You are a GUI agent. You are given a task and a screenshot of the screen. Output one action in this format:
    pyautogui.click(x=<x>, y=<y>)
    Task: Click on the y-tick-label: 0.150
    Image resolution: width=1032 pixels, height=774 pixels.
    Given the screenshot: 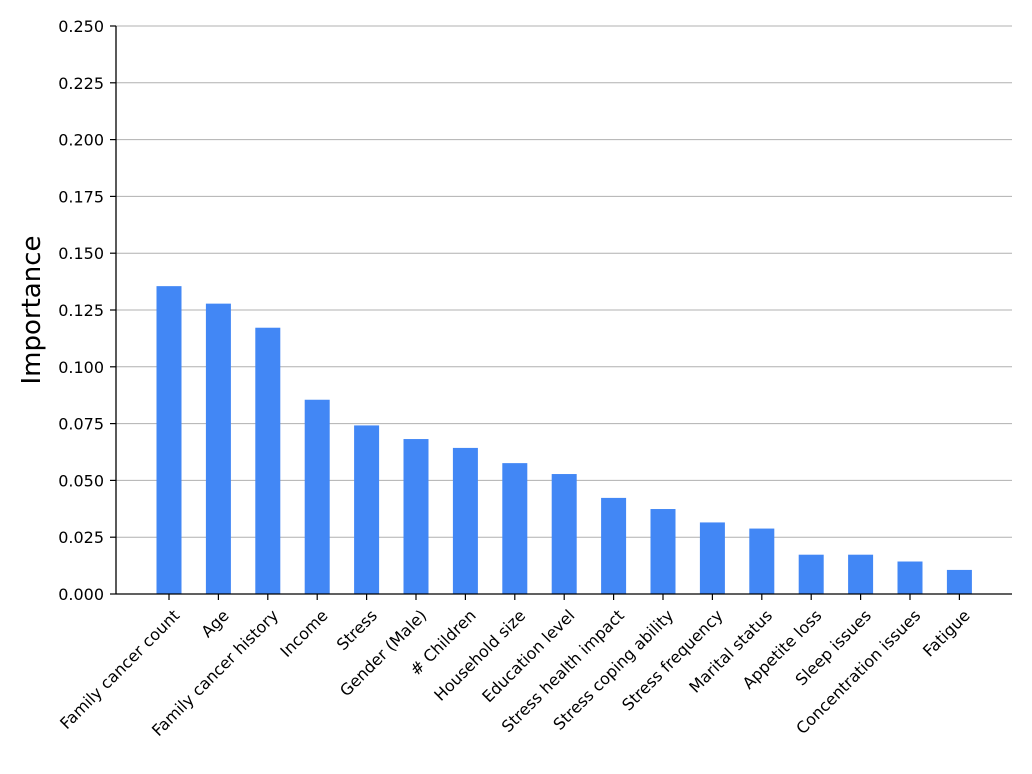 What is the action you would take?
    pyautogui.click(x=81, y=253)
    